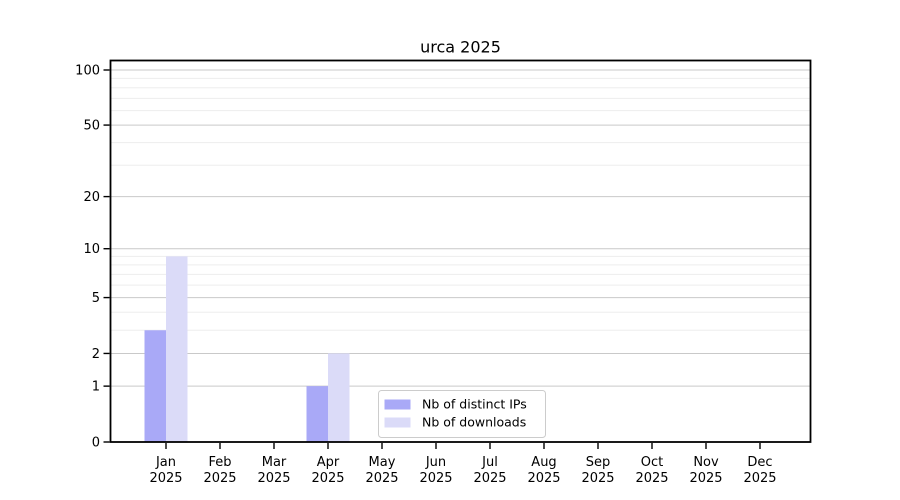 The image size is (900, 500). Describe the element at coordinates (91, 197) in the screenshot. I see `y-tick-label: 20` at that location.